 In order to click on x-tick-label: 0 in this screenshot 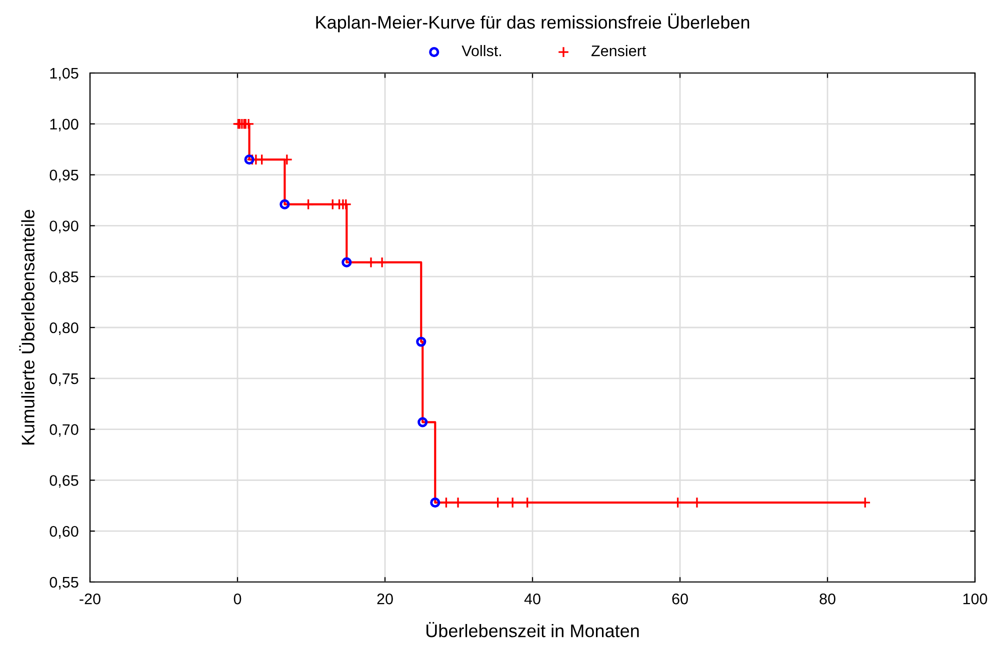, I will do `click(238, 599)`.